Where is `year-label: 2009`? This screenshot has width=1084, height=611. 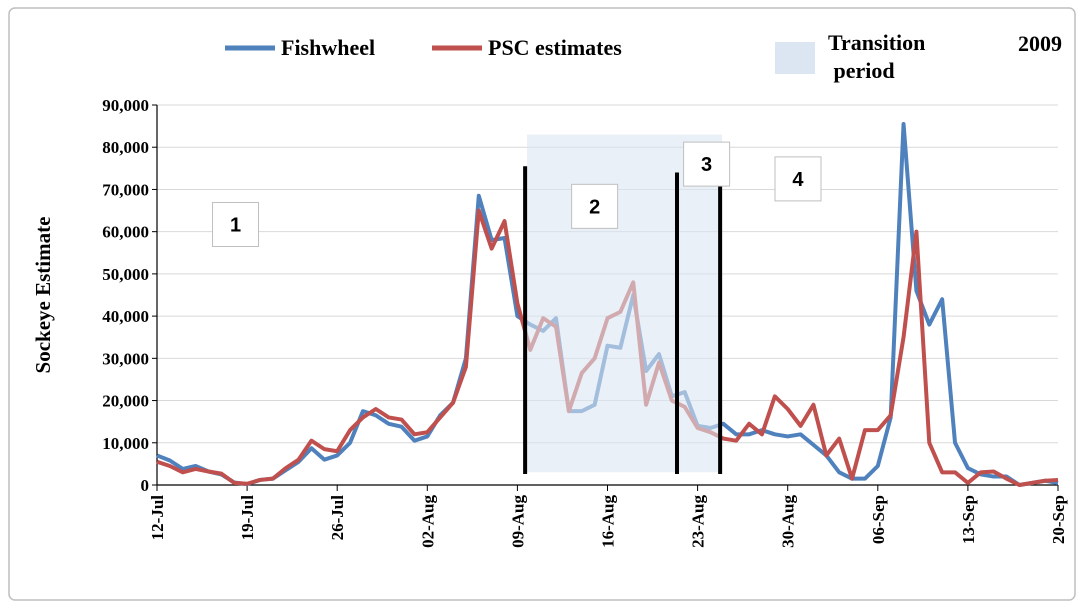
year-label: 2009 is located at coordinates (1040, 43).